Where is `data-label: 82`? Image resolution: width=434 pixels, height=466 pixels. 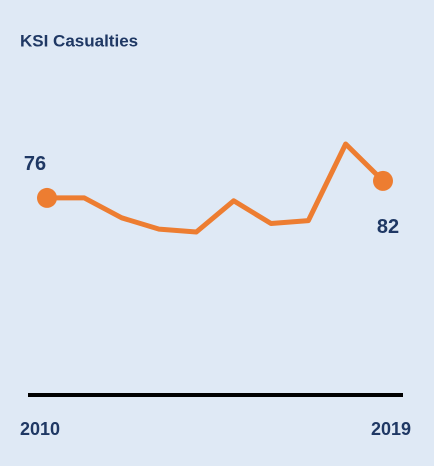
data-label: 82 is located at coordinates (388, 227).